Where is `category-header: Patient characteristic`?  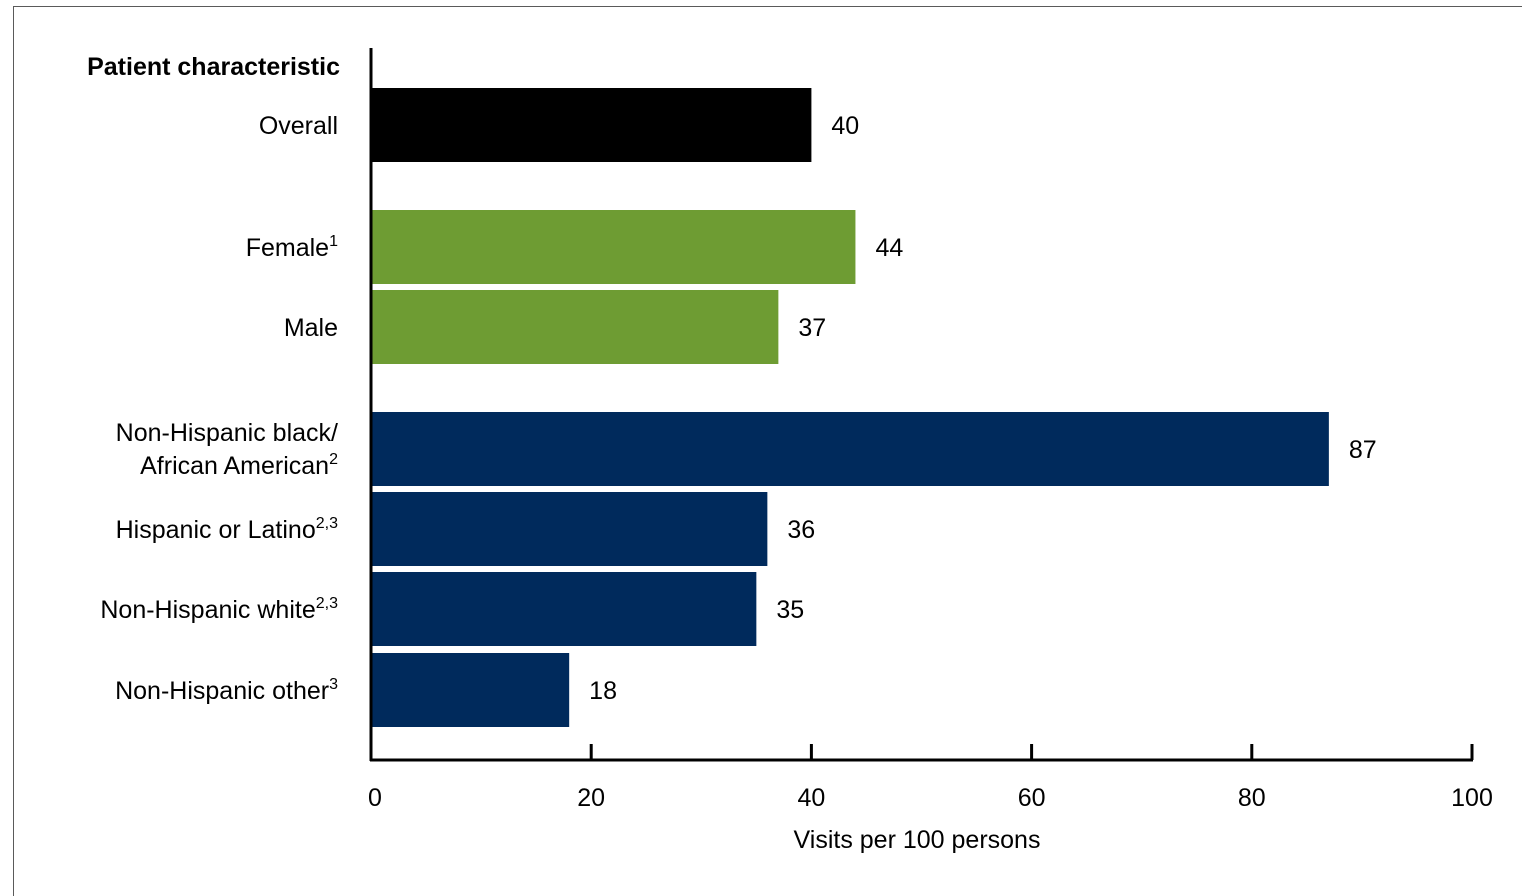 category-header: Patient characteristic is located at coordinates (213, 67).